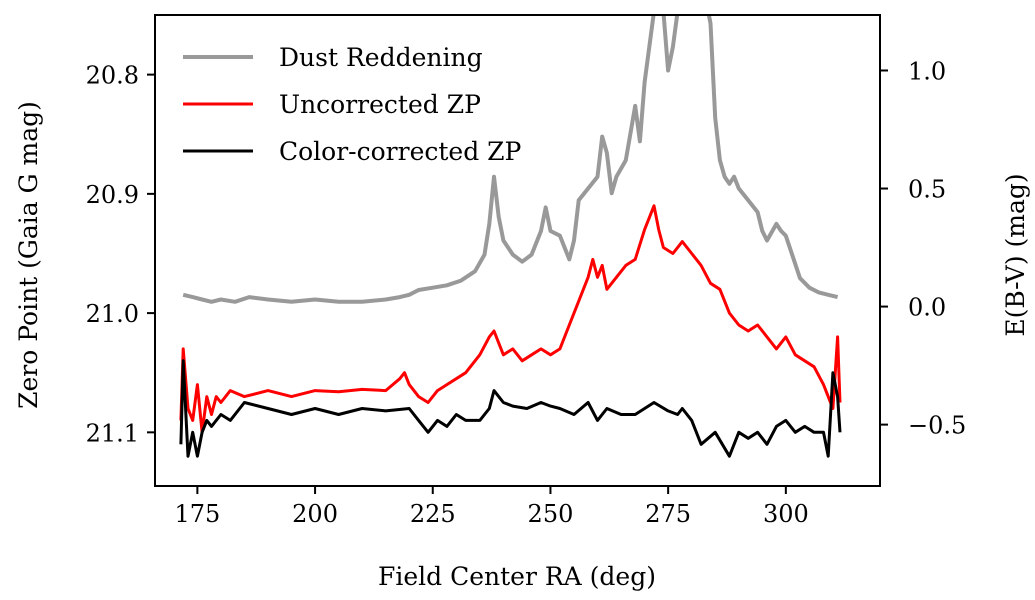  Describe the element at coordinates (381, 57) in the screenshot. I see `legend-label-dust-reddening: Dust Reddening` at that location.